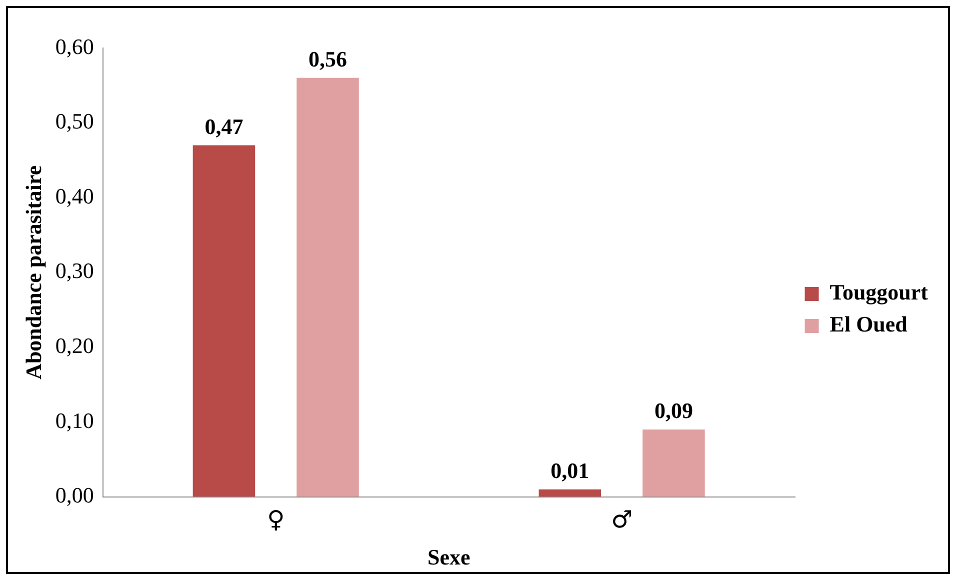  I want to click on x-axis-title: Sexe, so click(448, 557).